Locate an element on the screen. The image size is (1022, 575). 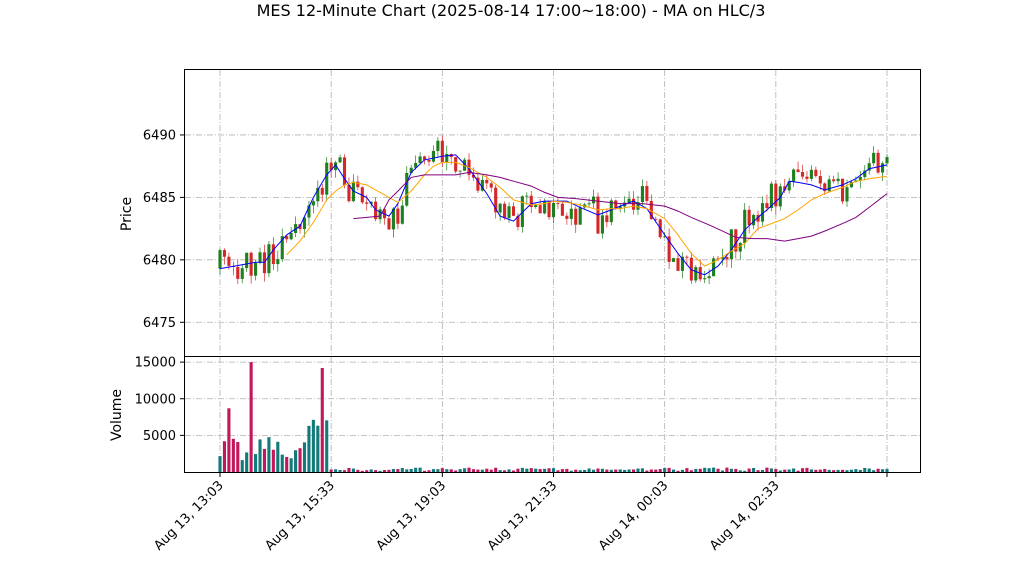
price-y-ticks: 6475 6480 6485 6490 is located at coordinates (164, 229).